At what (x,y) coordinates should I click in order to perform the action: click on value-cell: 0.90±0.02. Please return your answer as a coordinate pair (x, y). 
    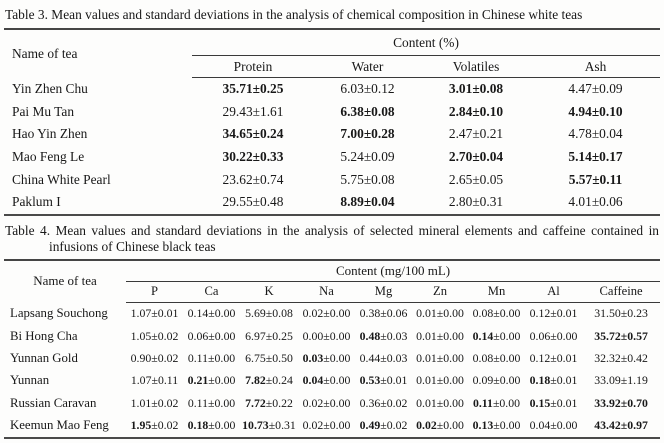
    Looking at the image, I should click on (154, 358).